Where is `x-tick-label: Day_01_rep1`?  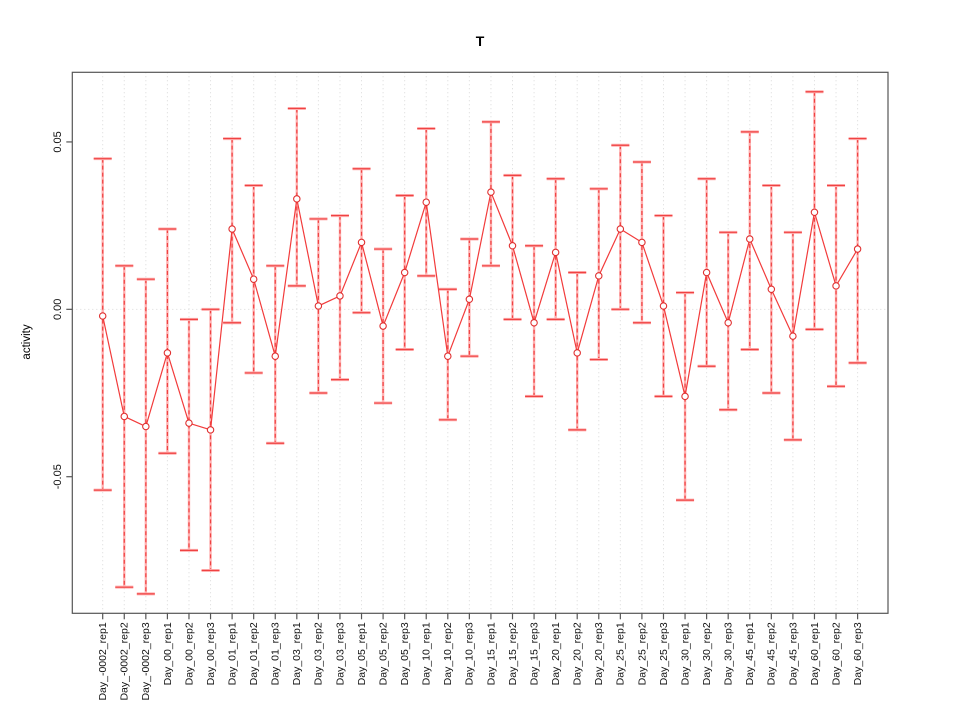 x-tick-label: Day_01_rep1 is located at coordinates (232, 653).